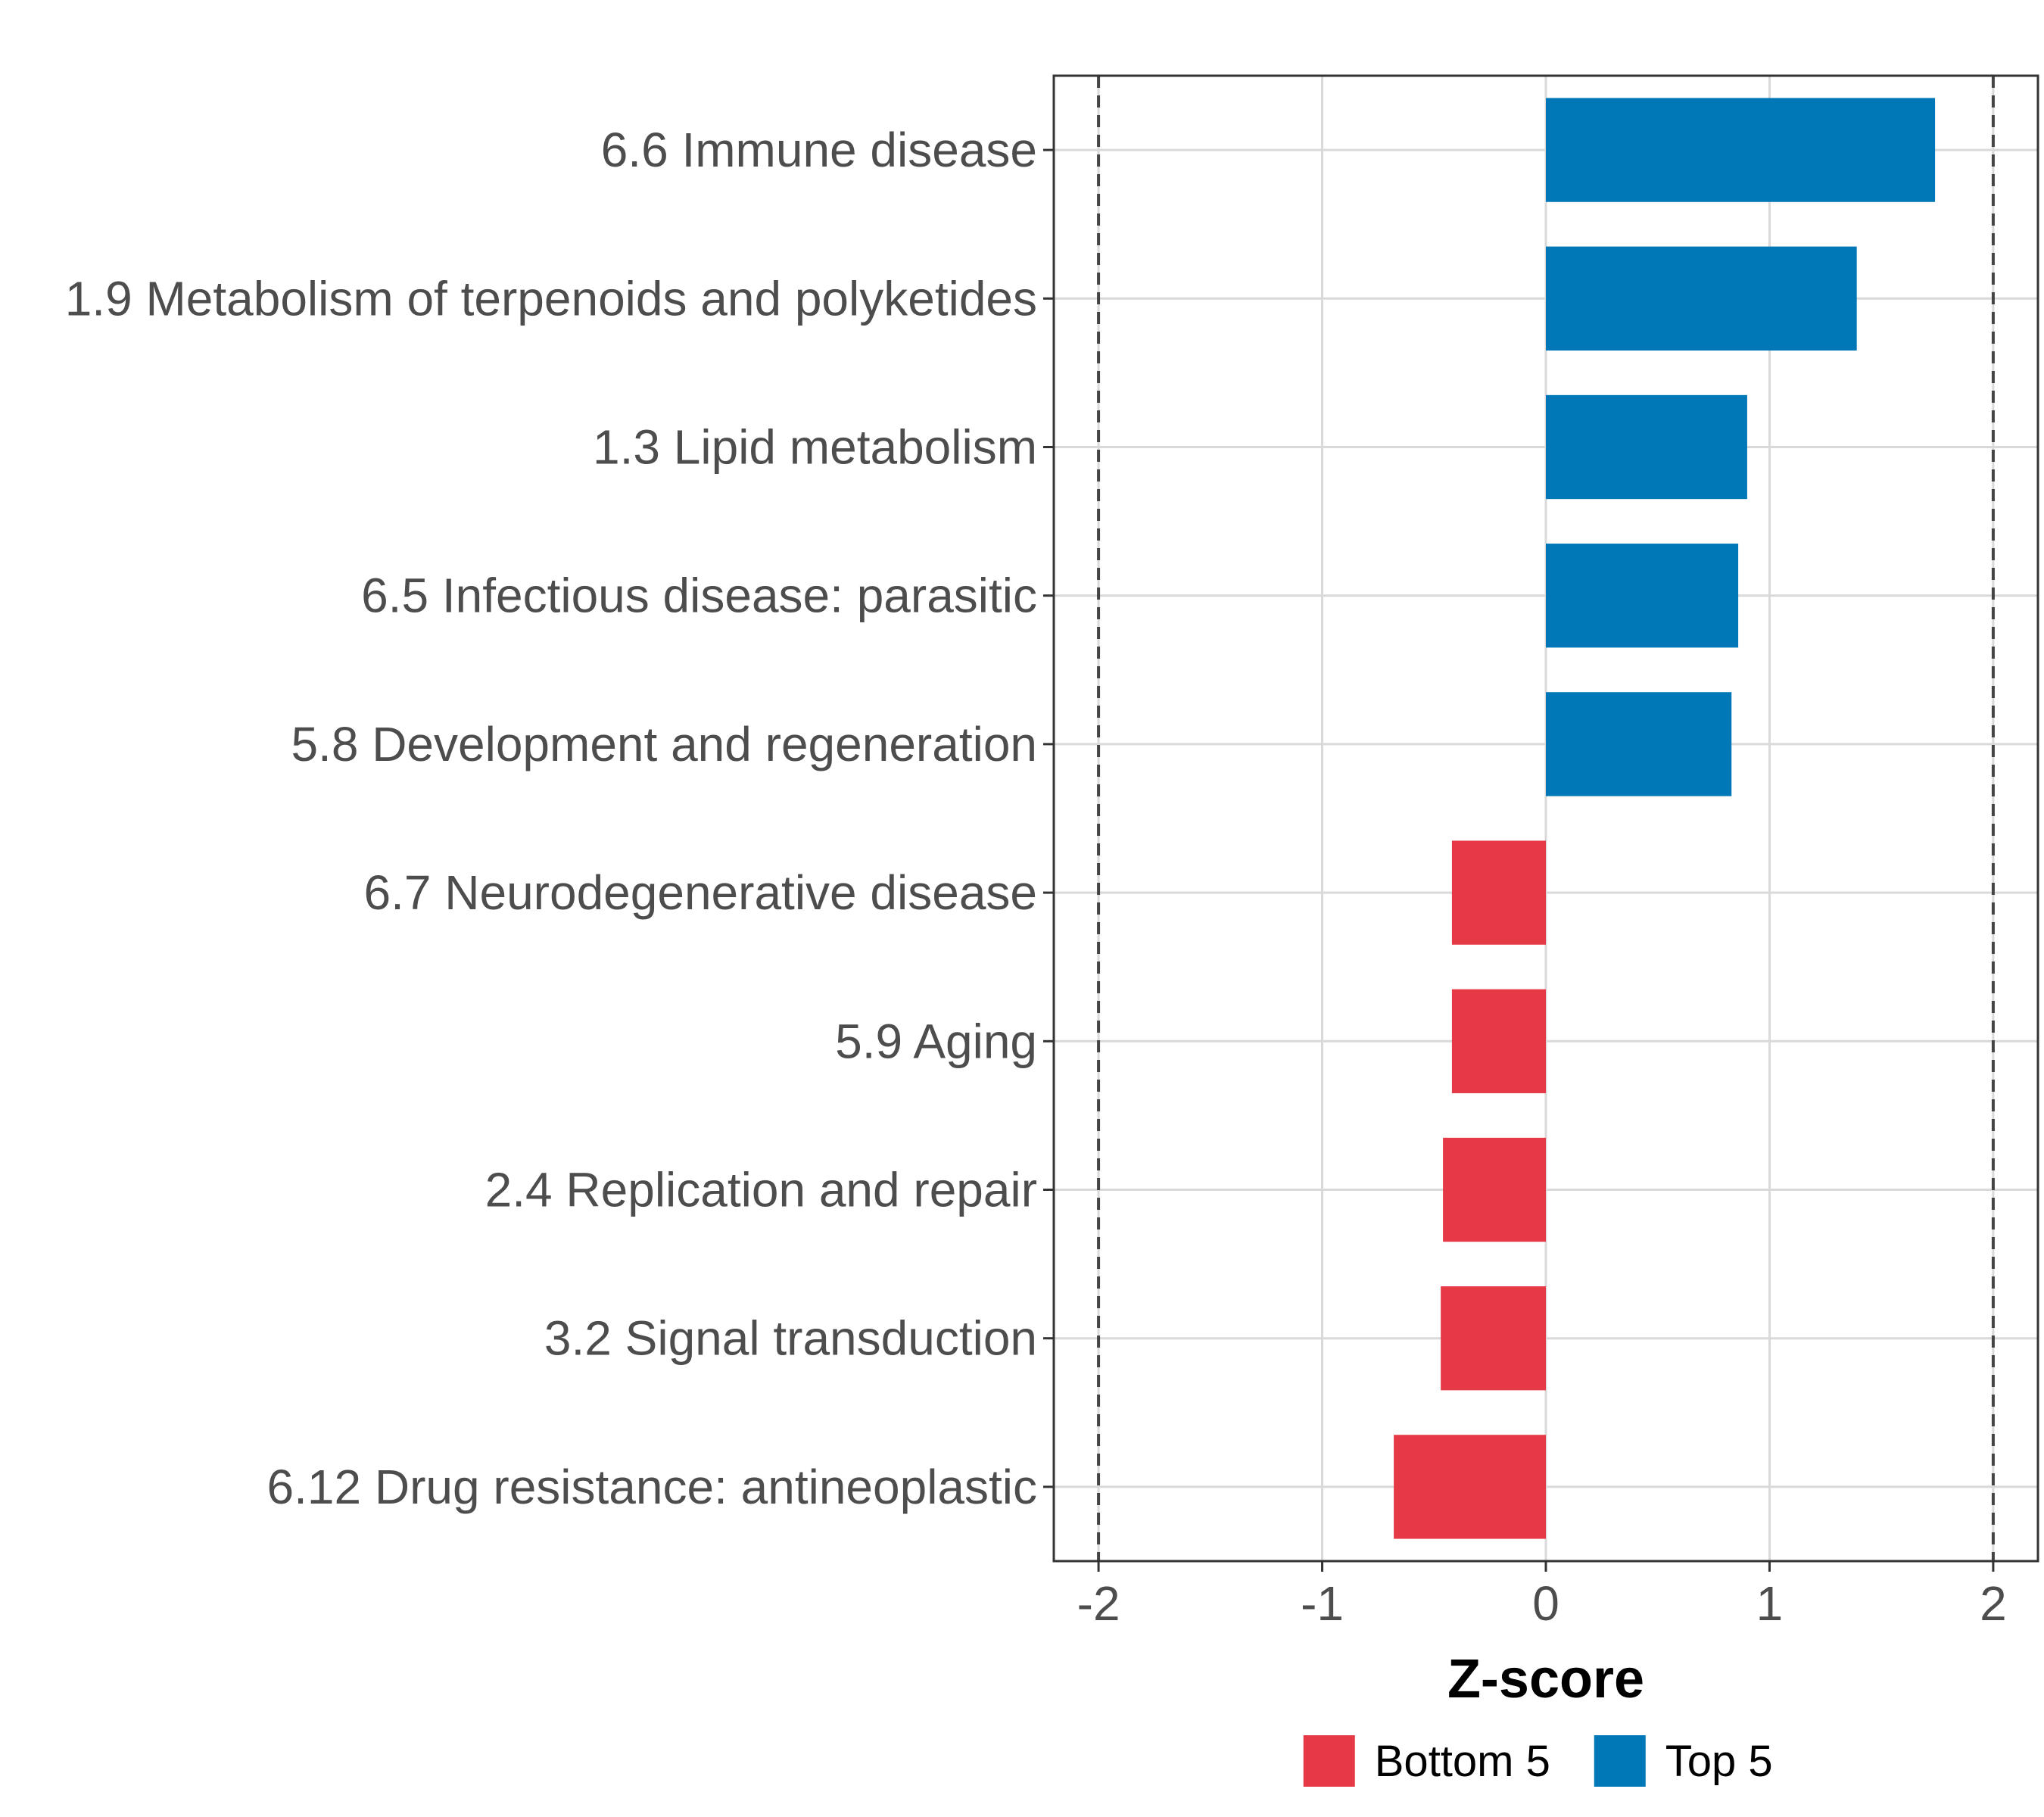 Image resolution: width=2044 pixels, height=1817 pixels. I want to click on x-tick-label: -2, so click(1098, 1603).